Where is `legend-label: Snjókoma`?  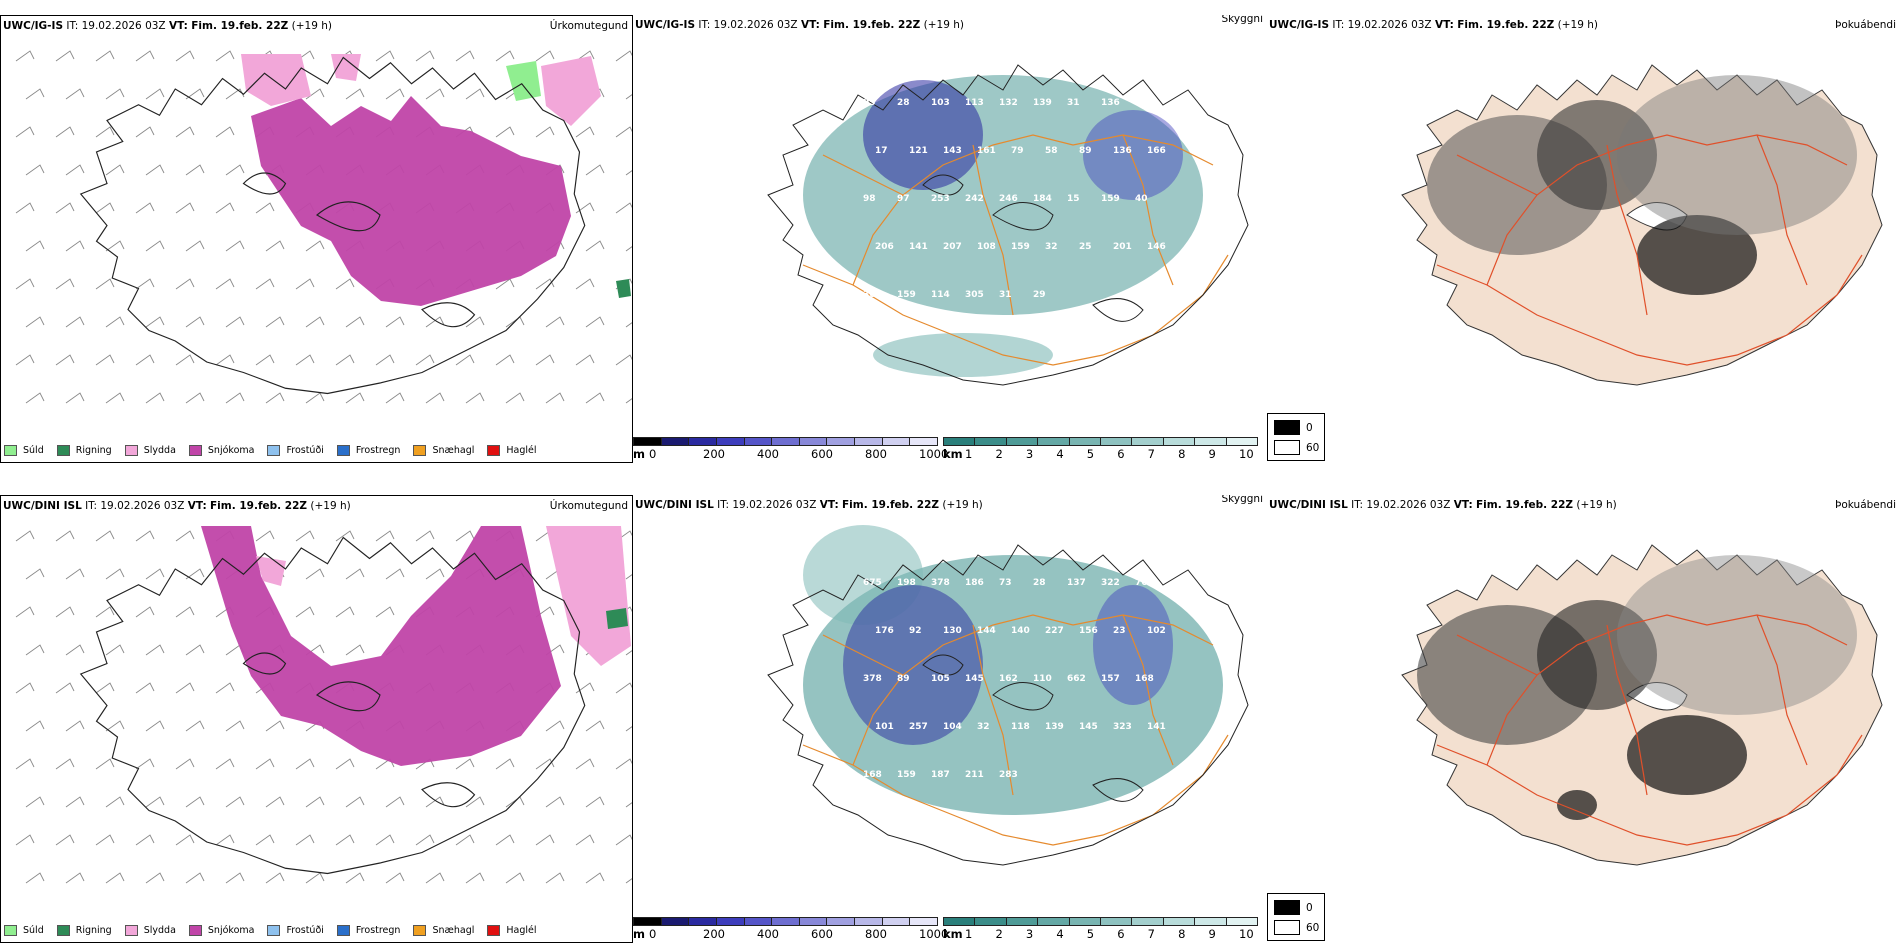 legend-label: Snjókoma is located at coordinates (231, 450).